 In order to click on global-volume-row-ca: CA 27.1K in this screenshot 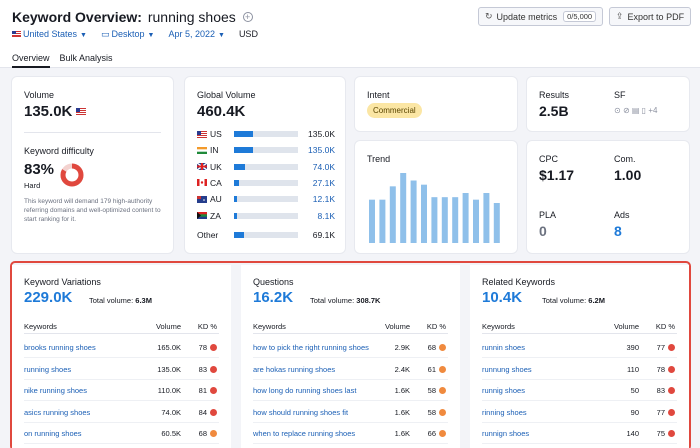, I will do `click(266, 183)`.